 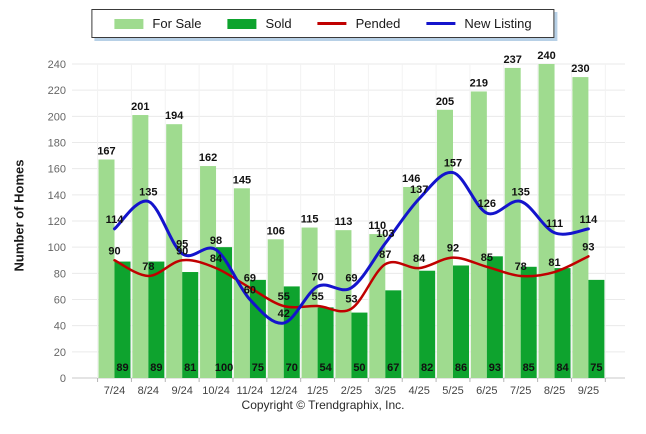 I want to click on value-label-sold: 54, so click(x=325, y=368).